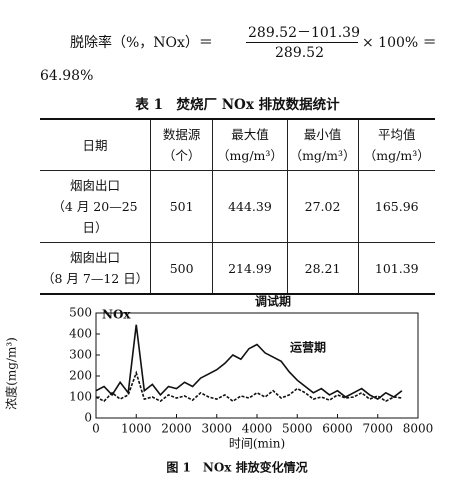 Image resolution: width=475 pixels, height=493 pixels. What do you see at coordinates (141, 43) in the screenshot?
I see `formula-lhs: 脱除率（%，NOx）＝` at bounding box center [141, 43].